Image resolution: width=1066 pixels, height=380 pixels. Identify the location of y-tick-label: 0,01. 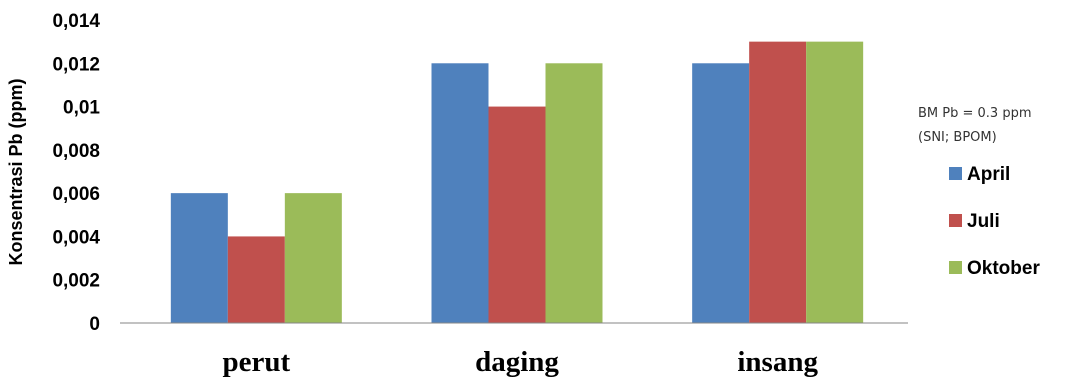
(81, 108).